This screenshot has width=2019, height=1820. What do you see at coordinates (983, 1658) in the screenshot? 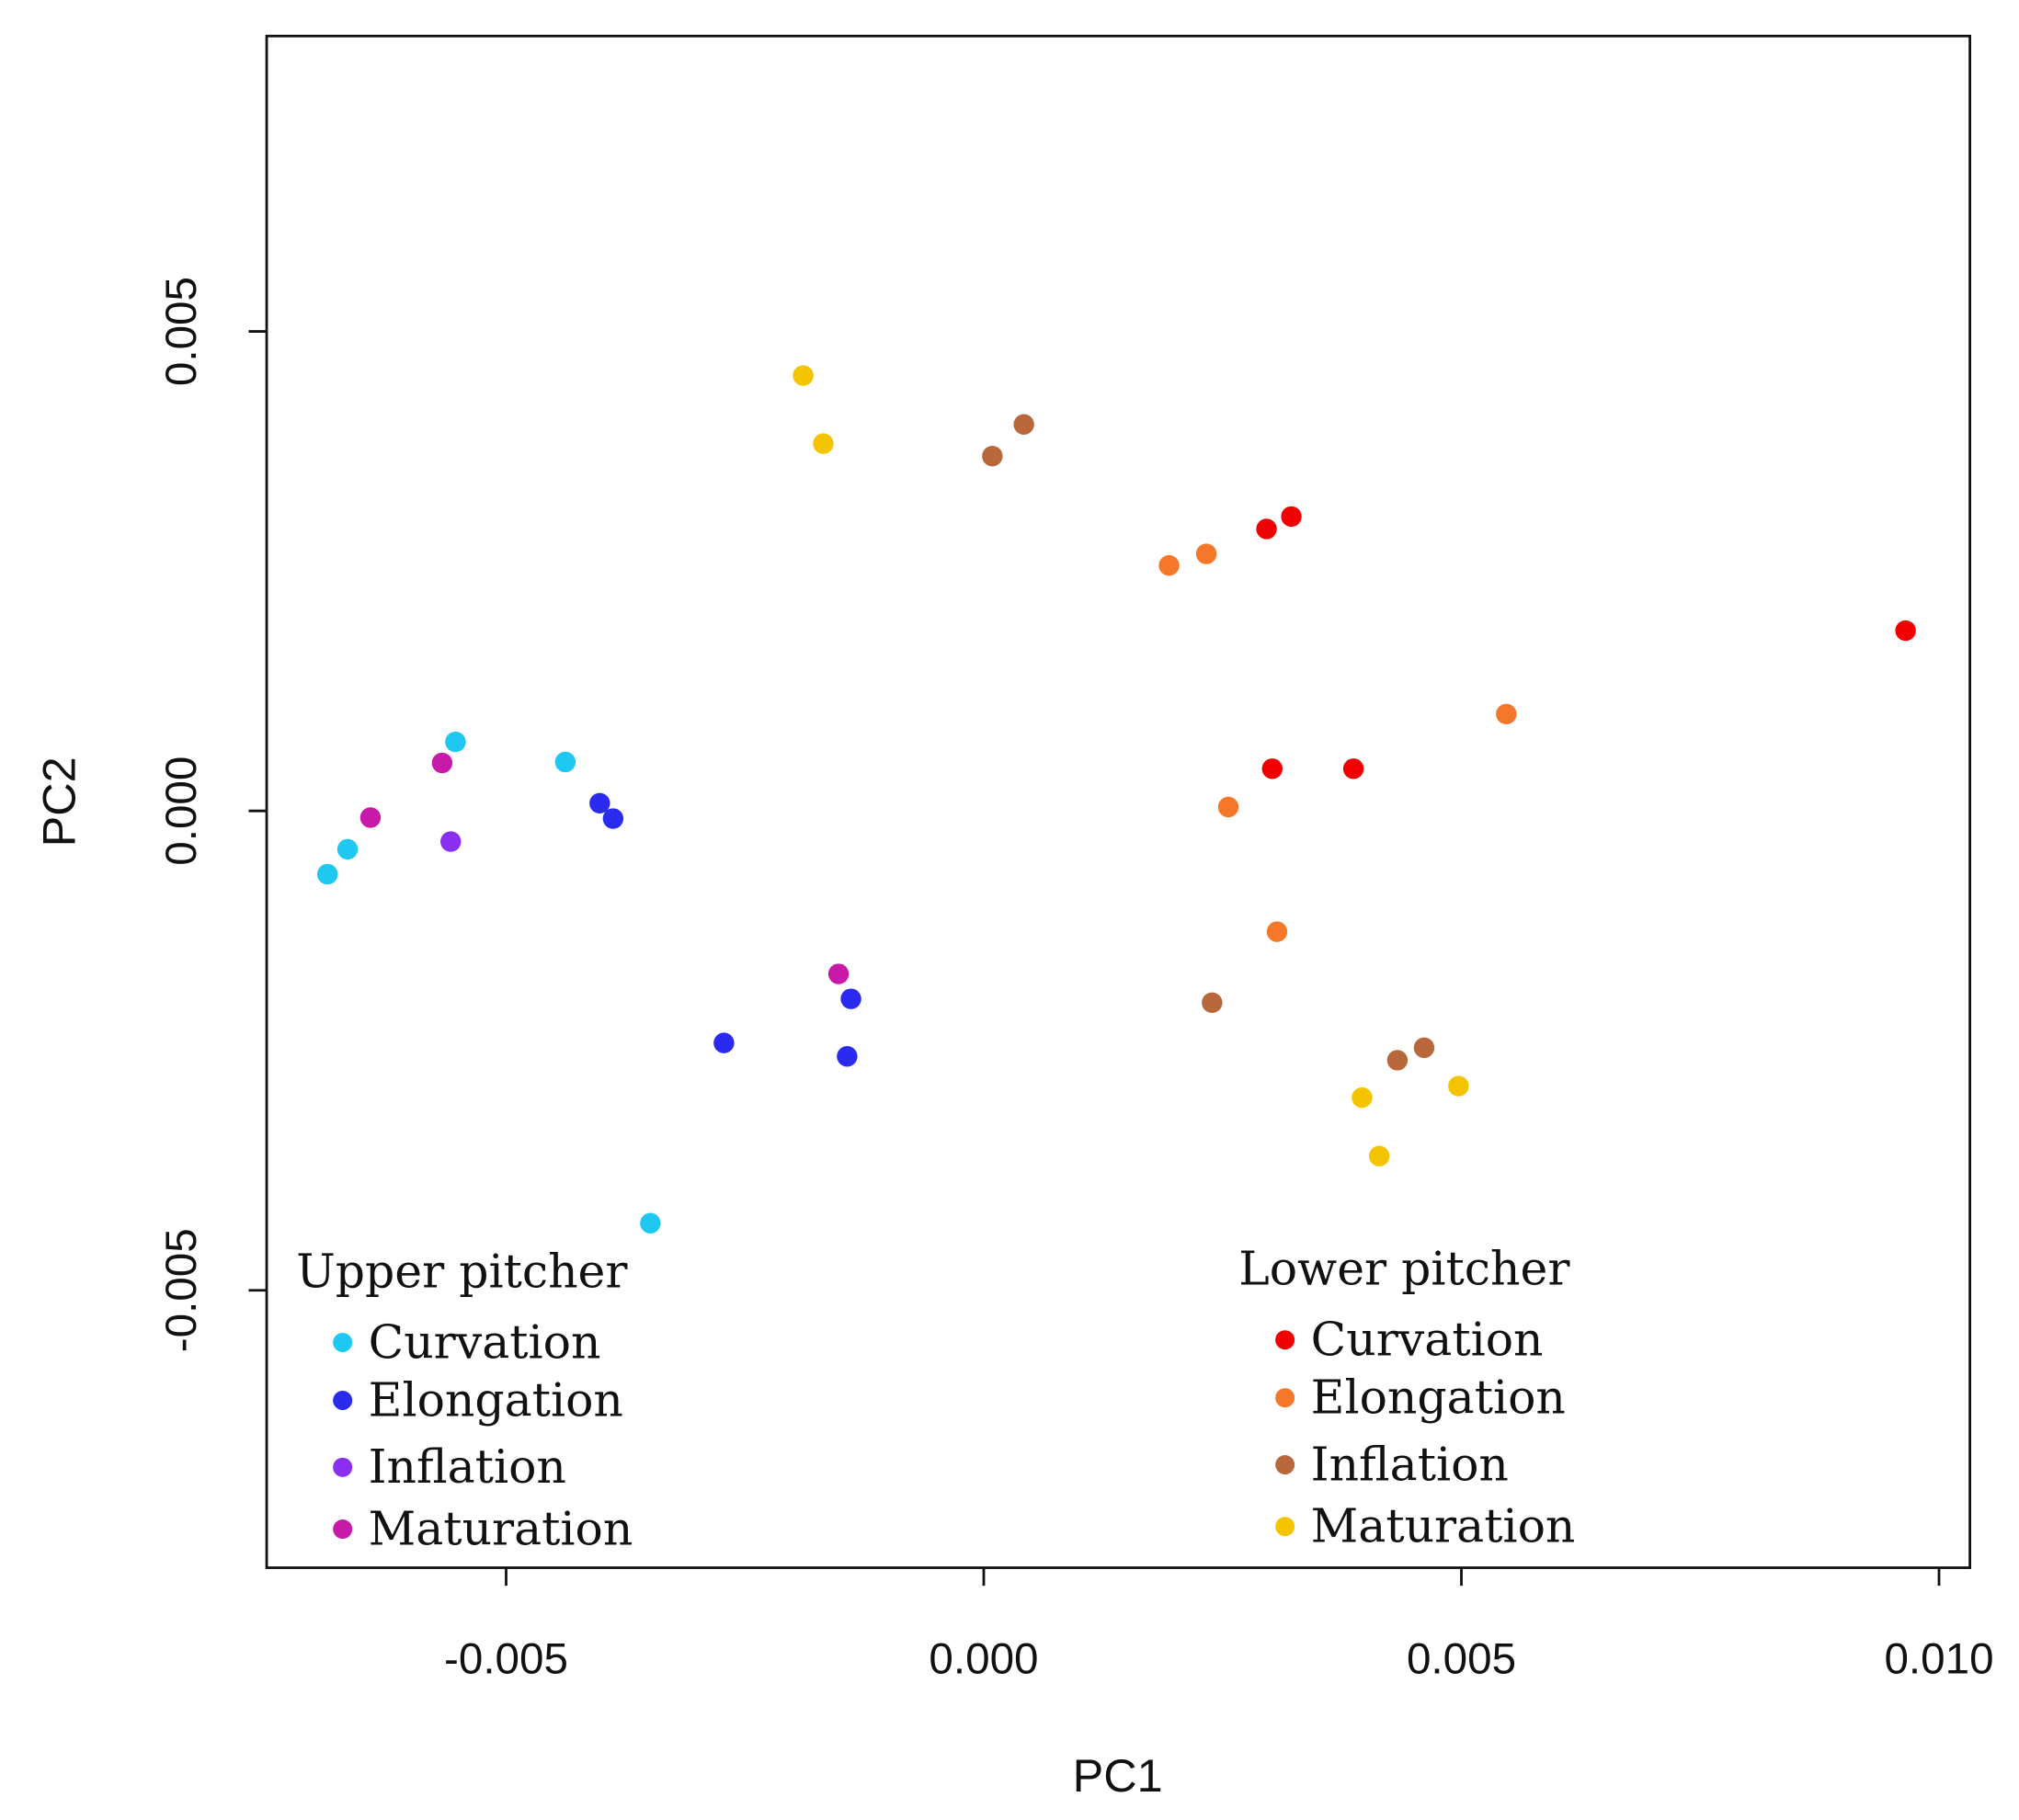
I see `x-tick-label: 0.000` at bounding box center [983, 1658].